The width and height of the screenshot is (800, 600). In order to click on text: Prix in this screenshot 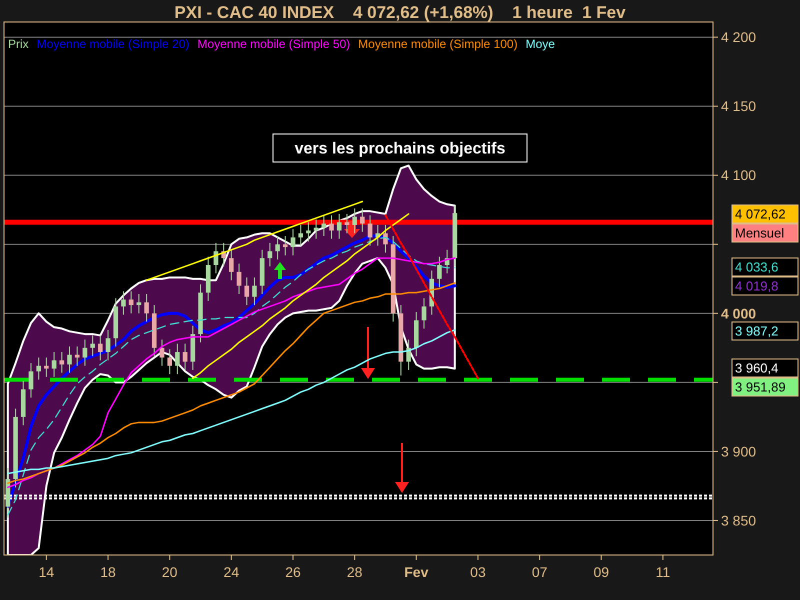, I will do `click(18, 44)`.